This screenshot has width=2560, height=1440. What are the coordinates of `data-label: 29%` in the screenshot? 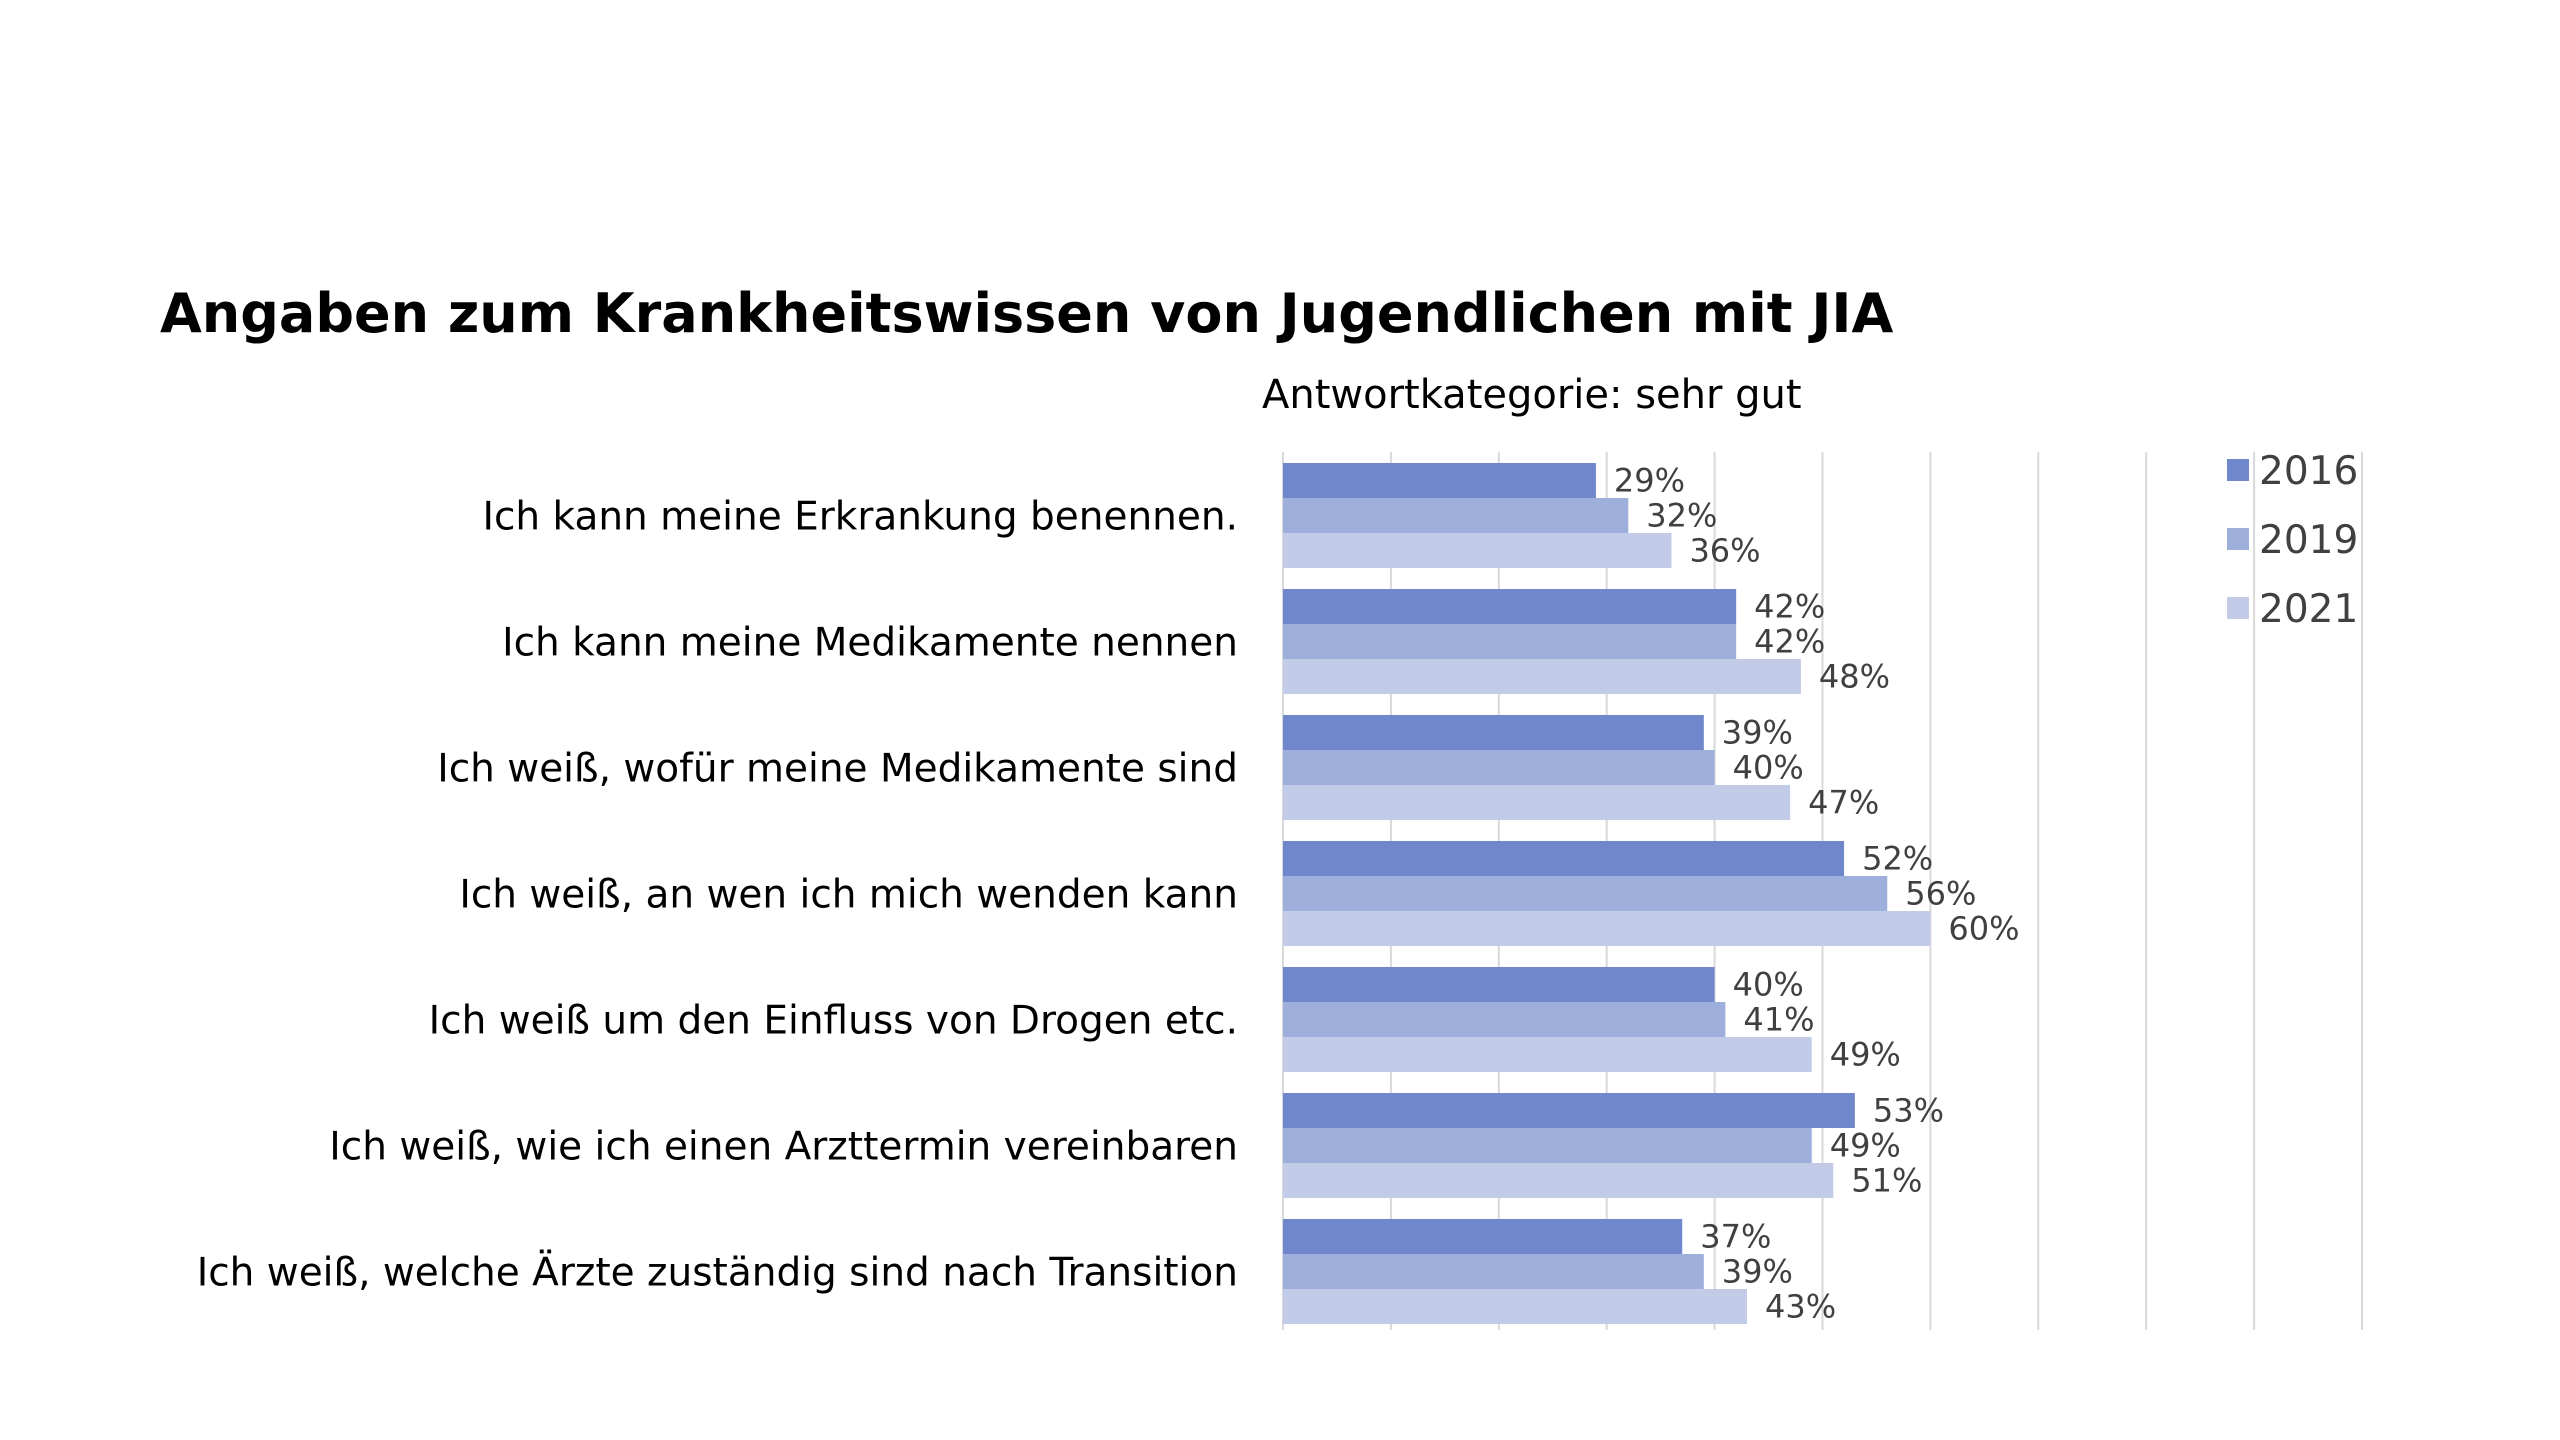 It's located at (1649, 481).